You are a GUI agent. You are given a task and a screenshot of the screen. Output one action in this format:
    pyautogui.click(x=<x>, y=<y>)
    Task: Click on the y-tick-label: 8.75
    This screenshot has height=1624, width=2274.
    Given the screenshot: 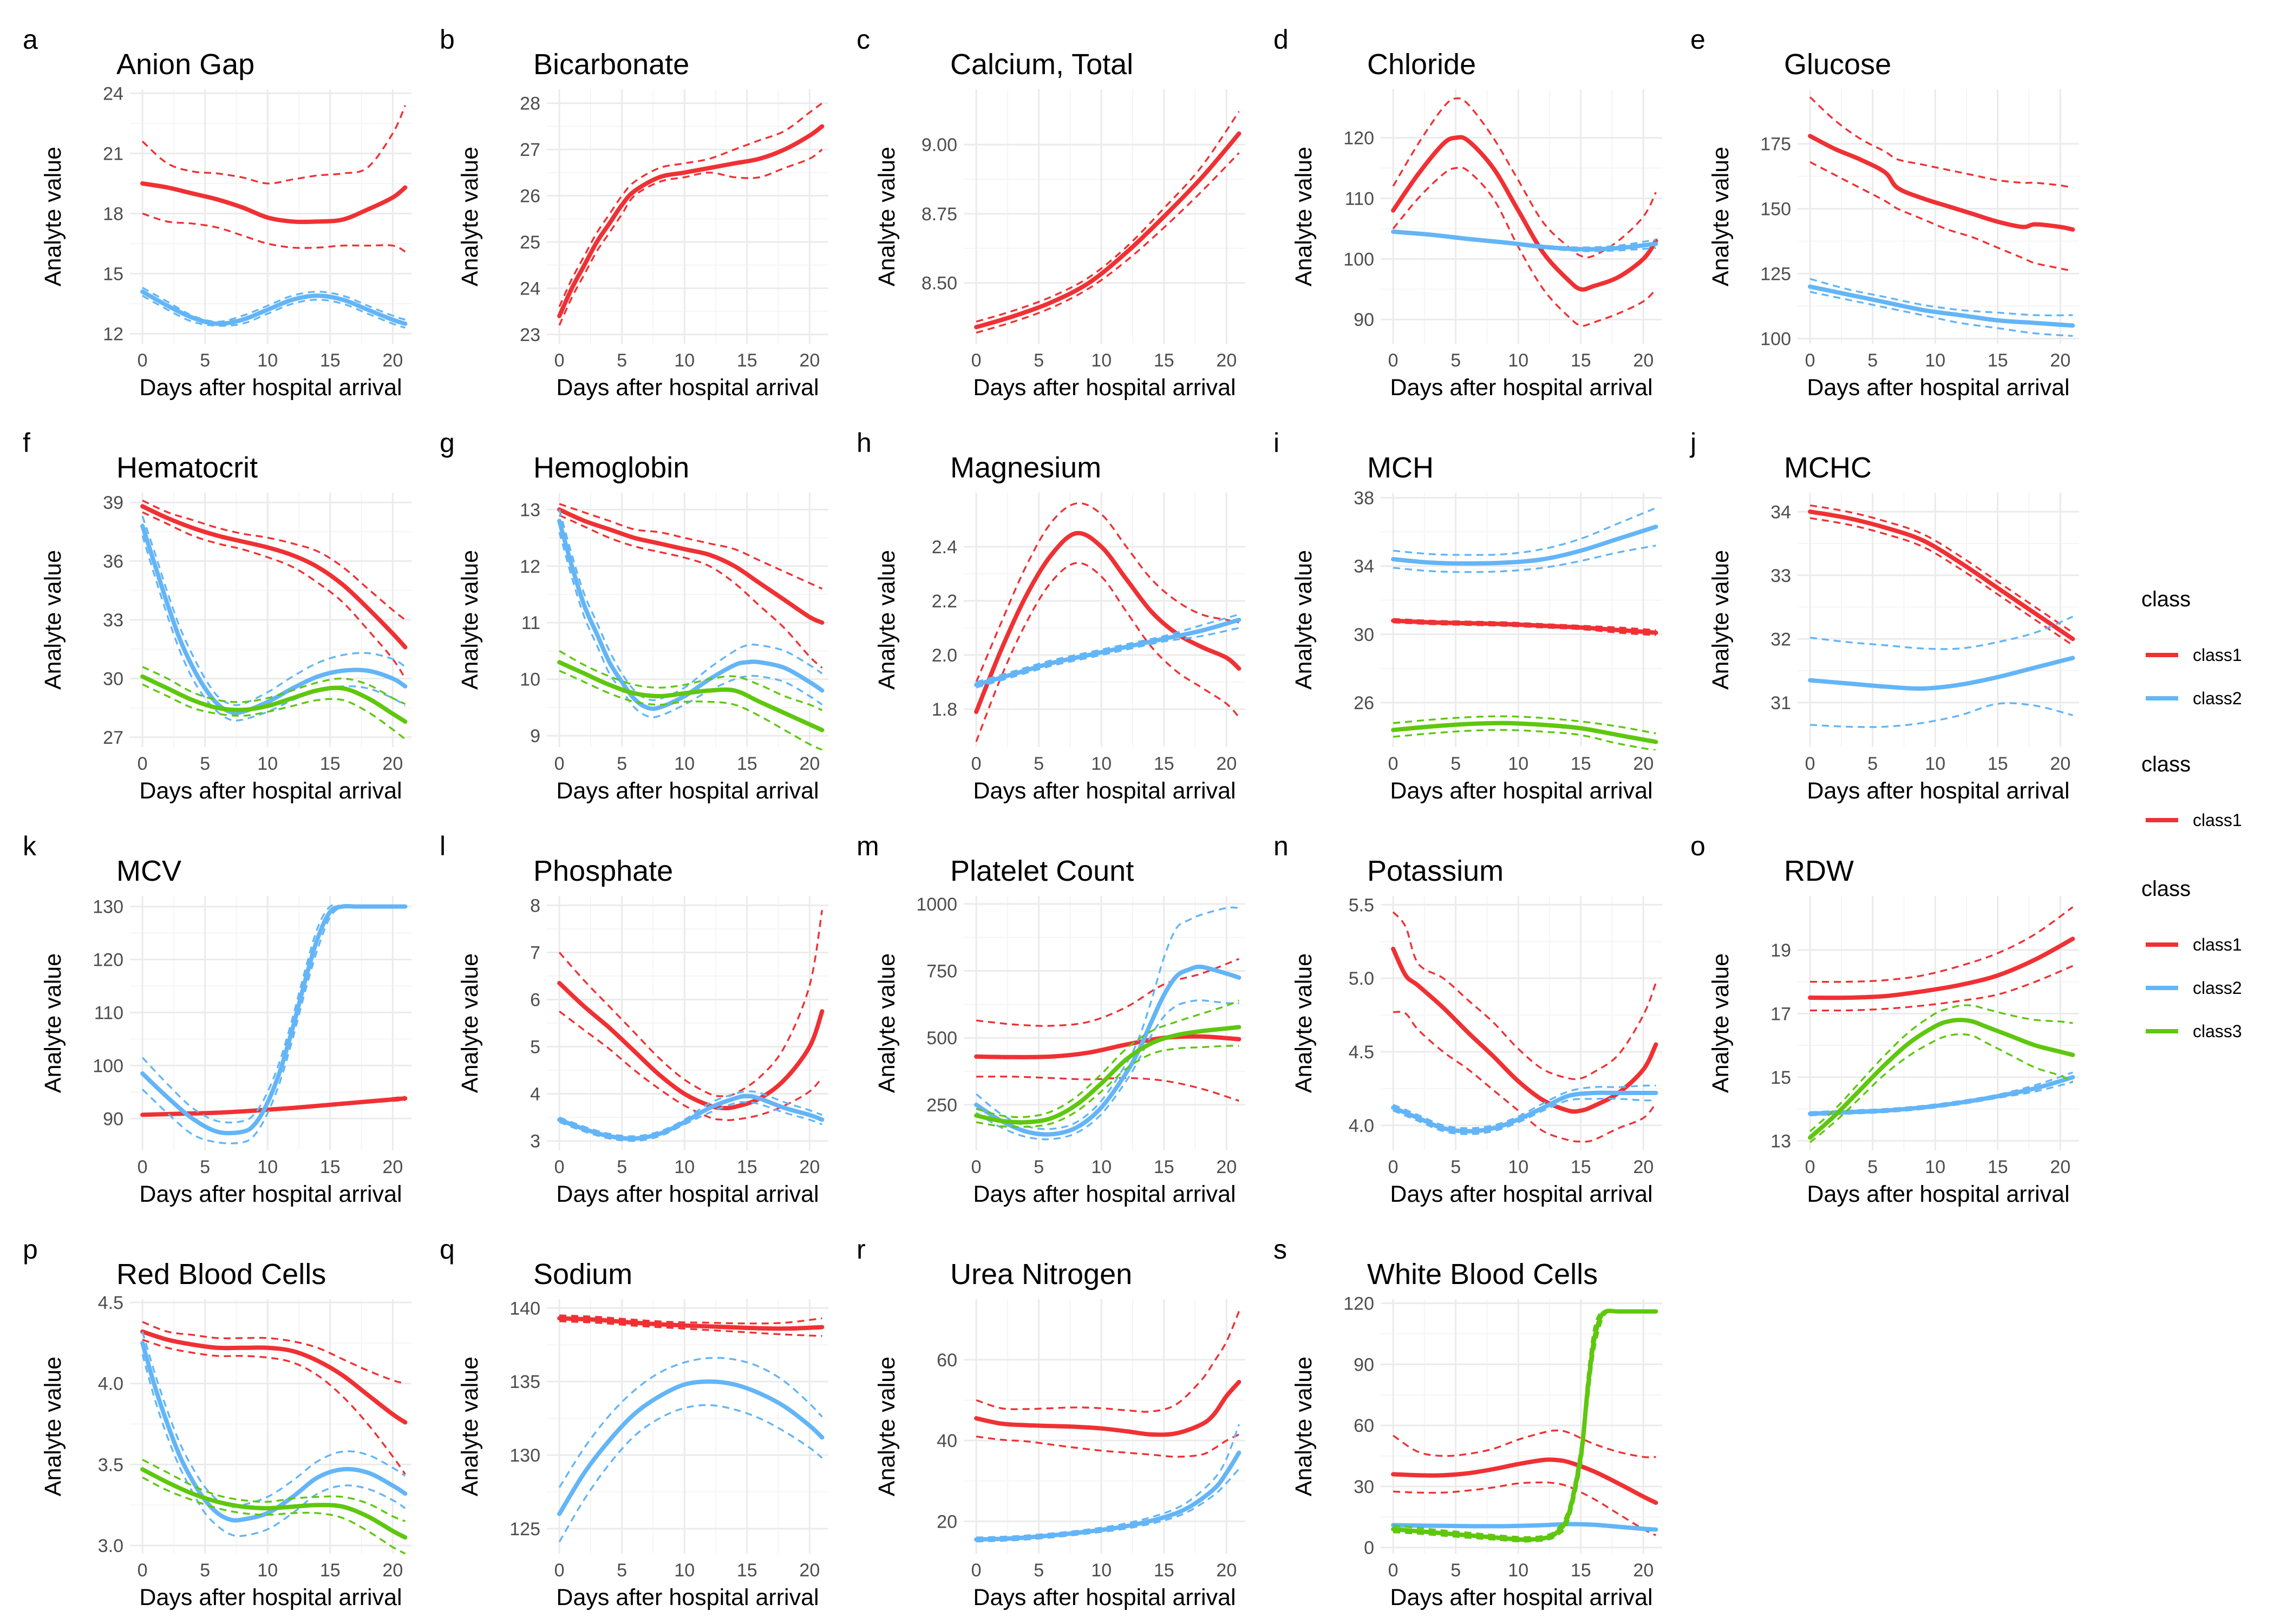 What is the action you would take?
    pyautogui.click(x=940, y=214)
    